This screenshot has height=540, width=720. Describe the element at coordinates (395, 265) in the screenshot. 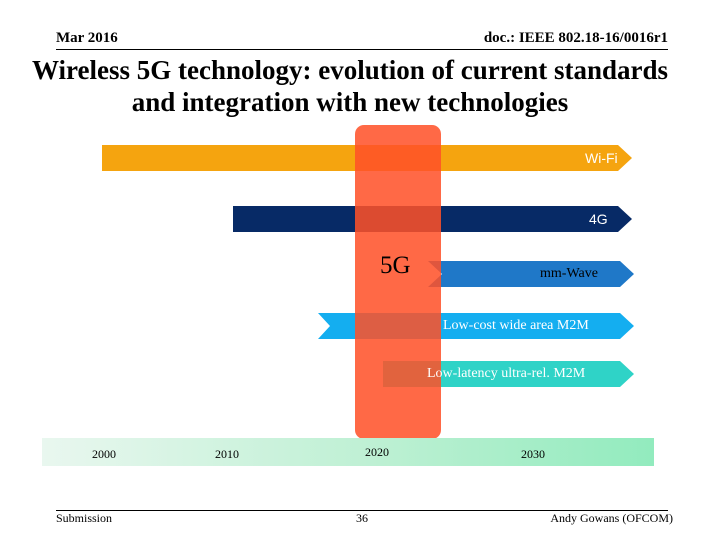

I see `5g-label: 5G` at that location.